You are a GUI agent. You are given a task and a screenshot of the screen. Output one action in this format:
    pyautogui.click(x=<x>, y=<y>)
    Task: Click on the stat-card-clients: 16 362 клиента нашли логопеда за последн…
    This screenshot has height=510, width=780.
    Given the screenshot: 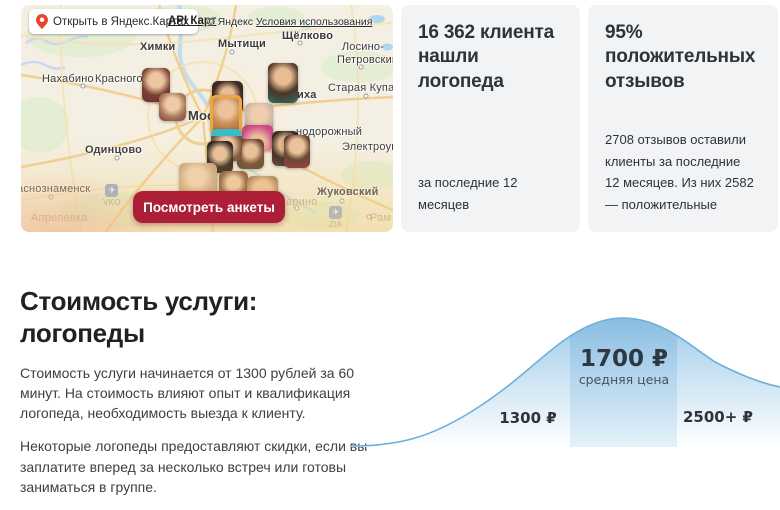 What is the action you would take?
    pyautogui.click(x=490, y=118)
    